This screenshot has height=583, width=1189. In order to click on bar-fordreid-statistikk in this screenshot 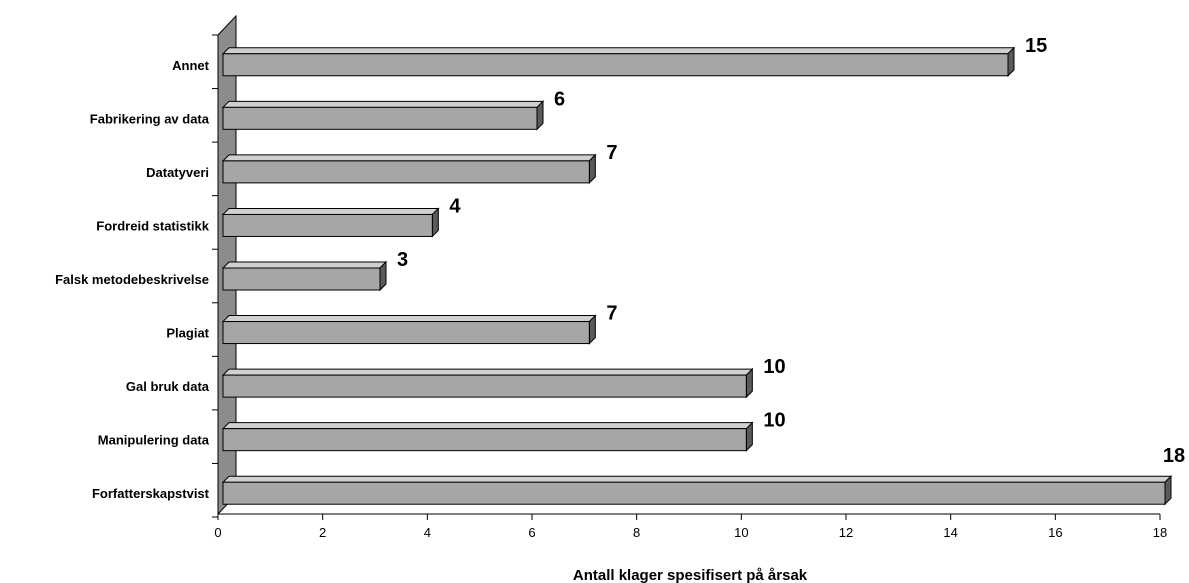, I will do `click(330, 222)`.